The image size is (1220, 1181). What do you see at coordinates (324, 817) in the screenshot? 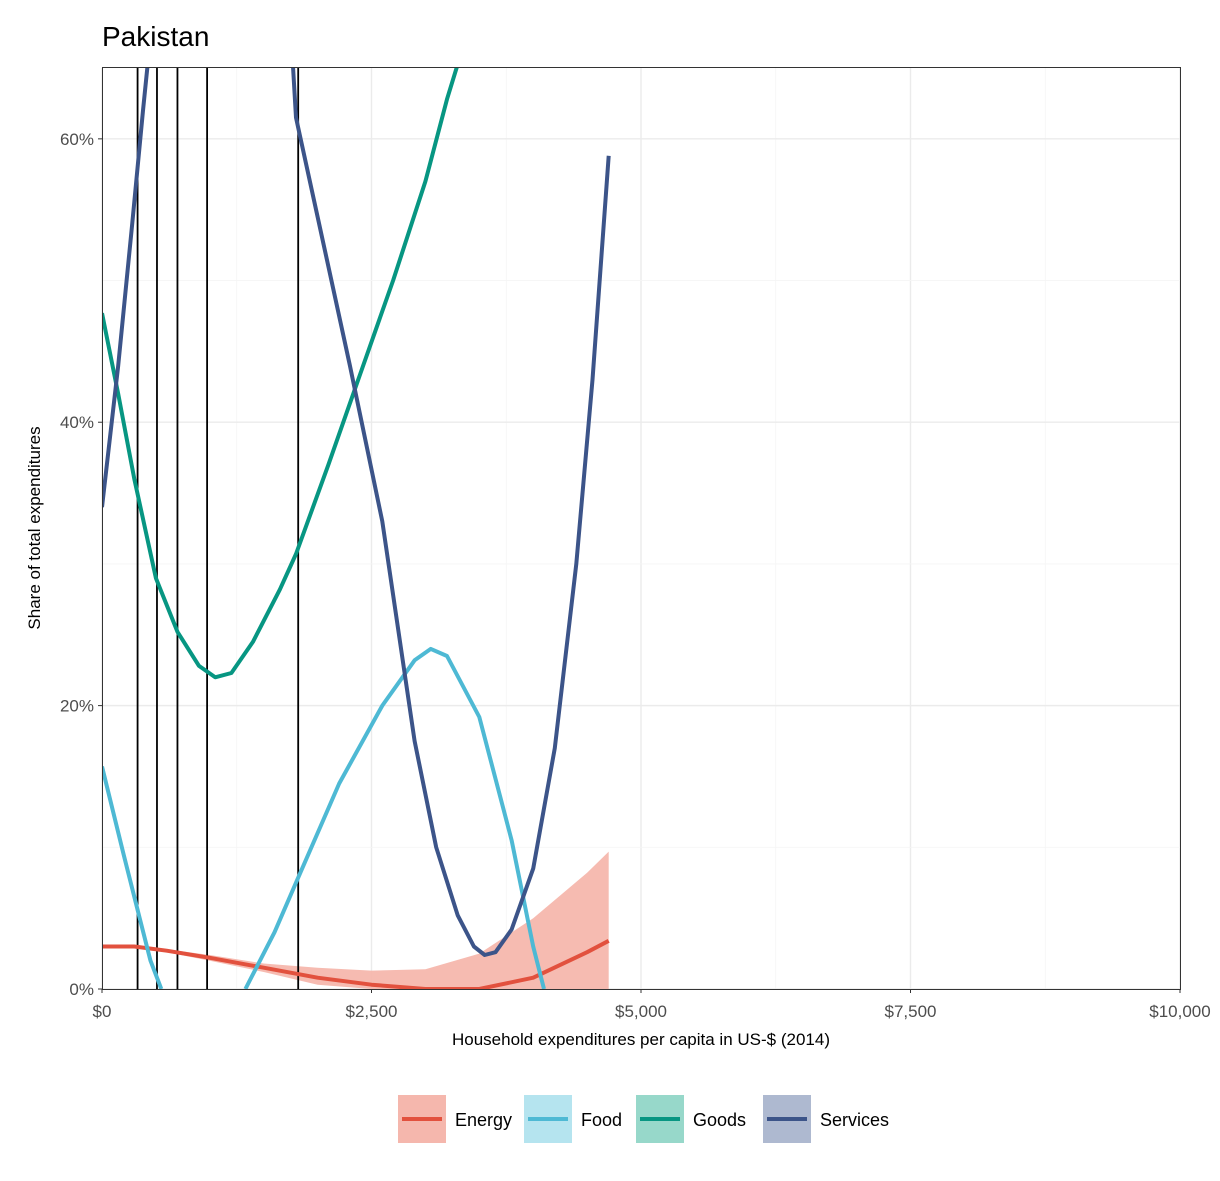
I see `series-line-food` at bounding box center [324, 817].